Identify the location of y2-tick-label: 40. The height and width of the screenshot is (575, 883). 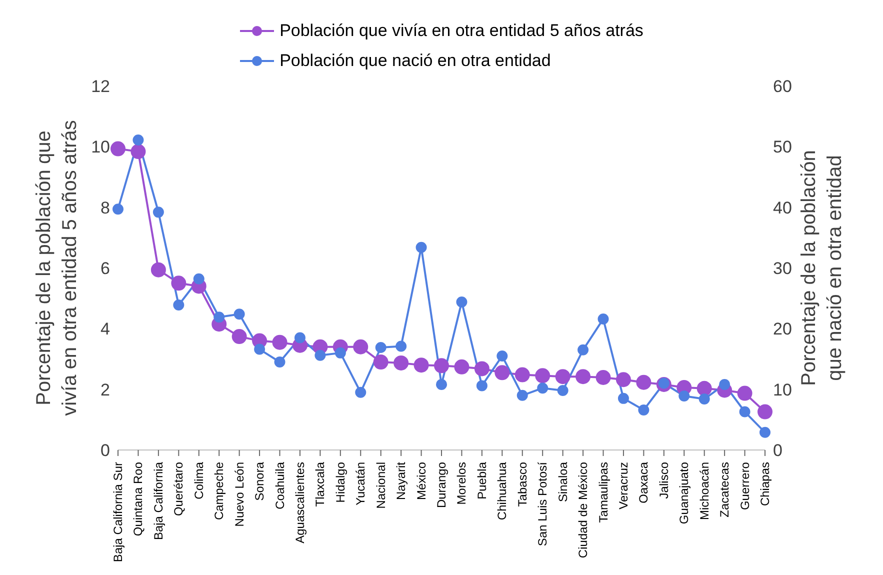
(782, 208).